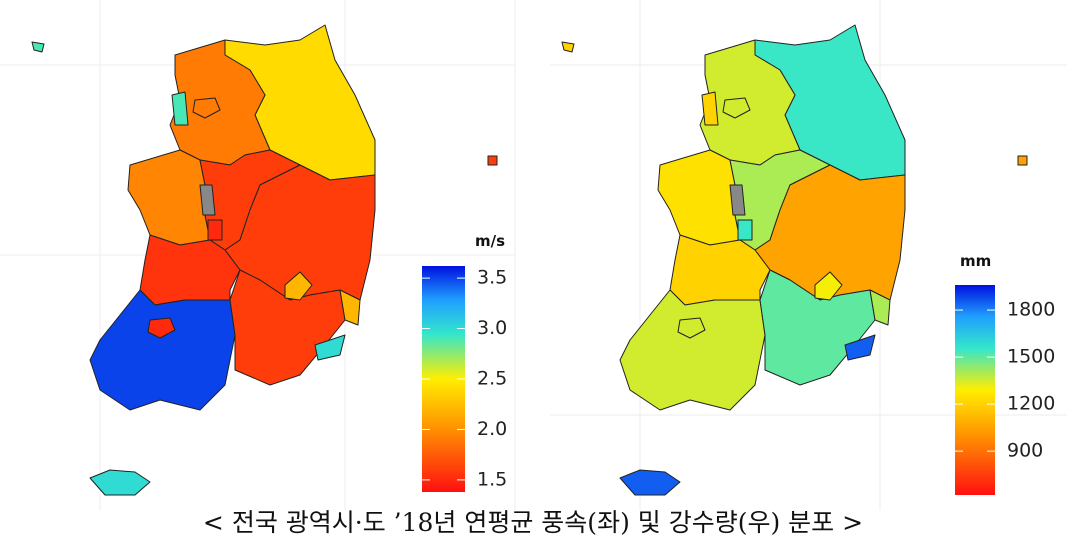  Describe the element at coordinates (1025, 451) in the screenshot. I see `tick-label: 900` at that location.